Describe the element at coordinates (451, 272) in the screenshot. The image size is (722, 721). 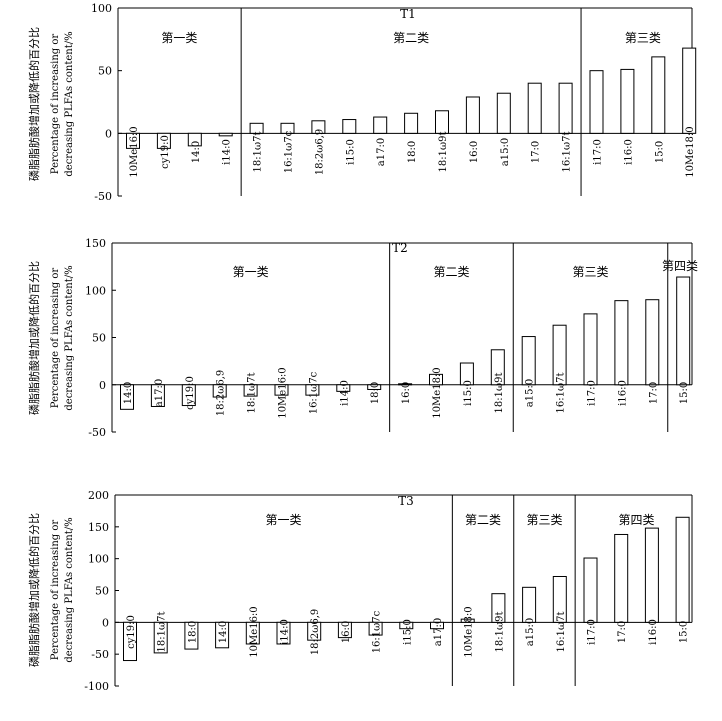
I see `group-label: 第二类` at that location.